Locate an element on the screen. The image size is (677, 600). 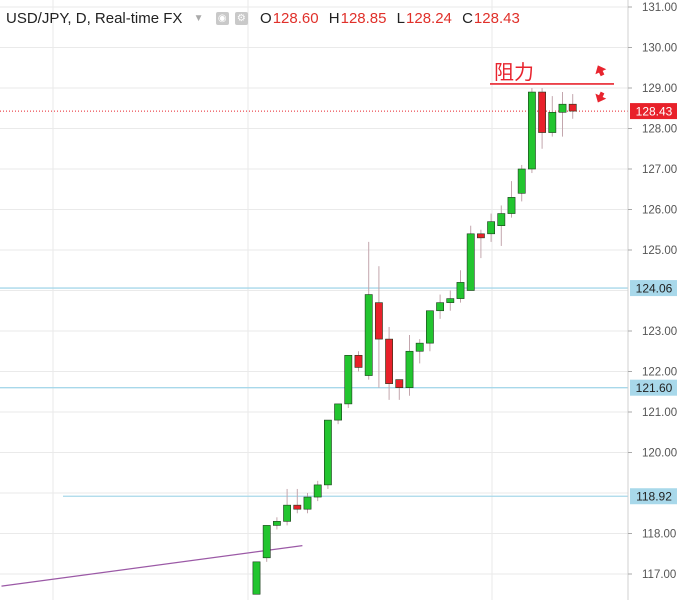
trend-line is located at coordinates (152, 566).